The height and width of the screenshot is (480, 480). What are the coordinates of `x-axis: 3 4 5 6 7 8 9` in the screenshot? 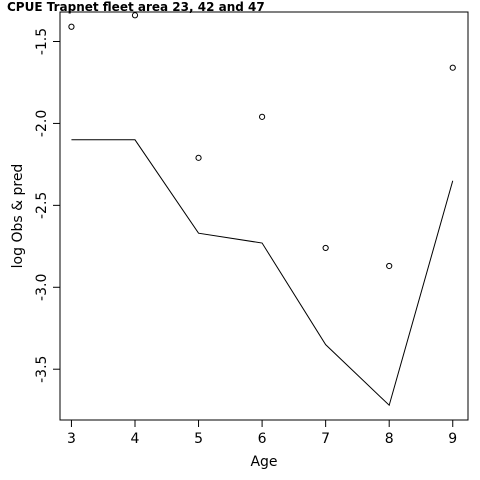 It's located at (262, 433).